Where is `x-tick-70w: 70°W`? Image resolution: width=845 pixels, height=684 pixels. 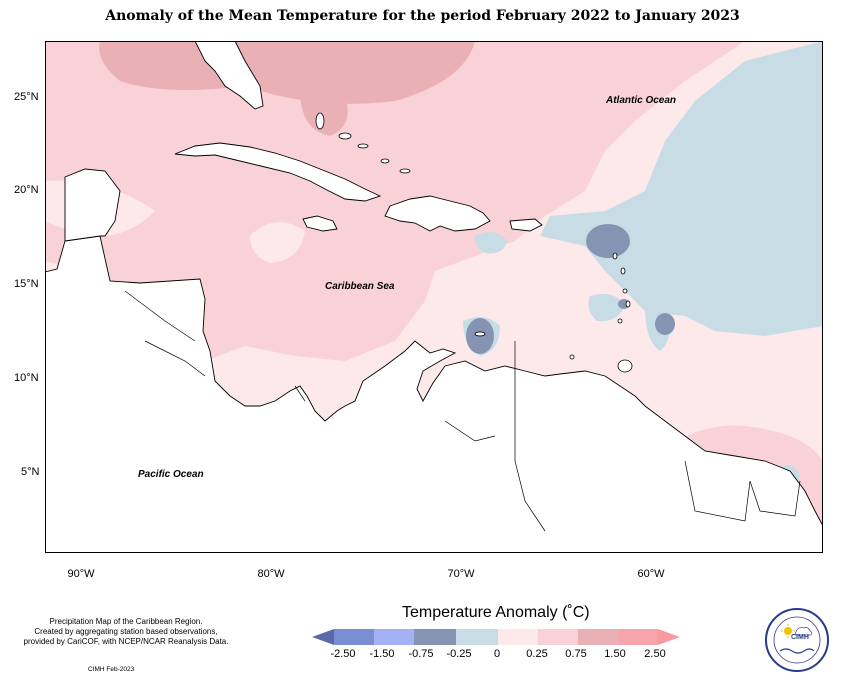
x-tick-70w: 70°W is located at coordinates (461, 574).